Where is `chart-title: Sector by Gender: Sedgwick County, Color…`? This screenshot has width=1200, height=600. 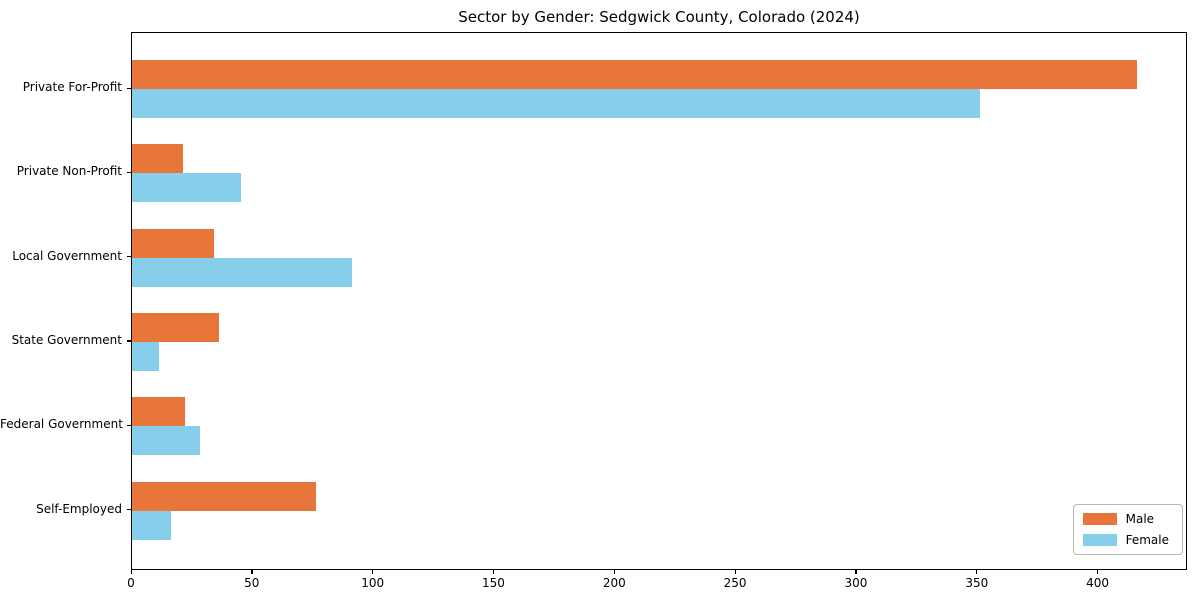 chart-title: Sector by Gender: Sedgwick County, Color… is located at coordinates (659, 17).